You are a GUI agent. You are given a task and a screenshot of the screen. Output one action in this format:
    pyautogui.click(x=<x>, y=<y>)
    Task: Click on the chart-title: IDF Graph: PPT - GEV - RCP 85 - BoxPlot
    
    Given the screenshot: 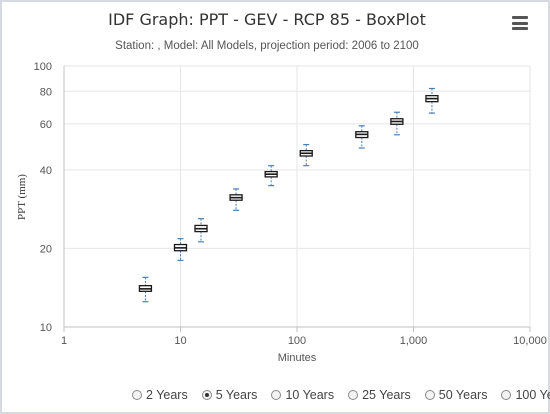 What is the action you would take?
    pyautogui.click(x=267, y=19)
    